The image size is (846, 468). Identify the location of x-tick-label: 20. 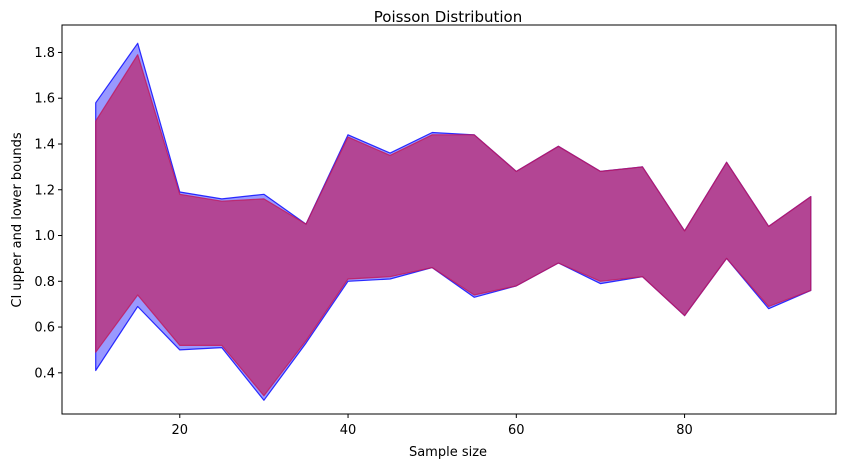
(180, 430).